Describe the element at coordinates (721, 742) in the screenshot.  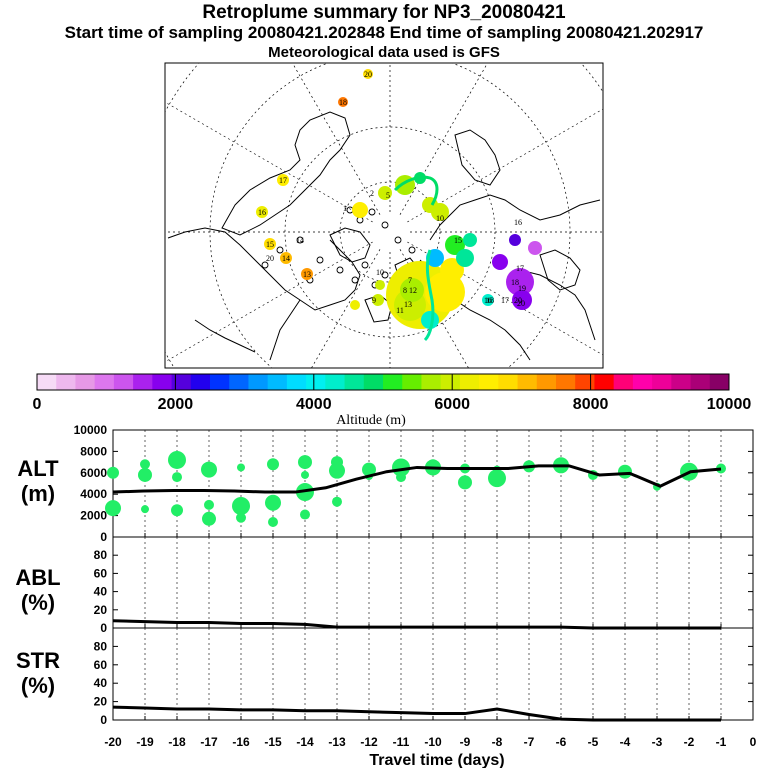
I see `x-tick-label: -1` at that location.